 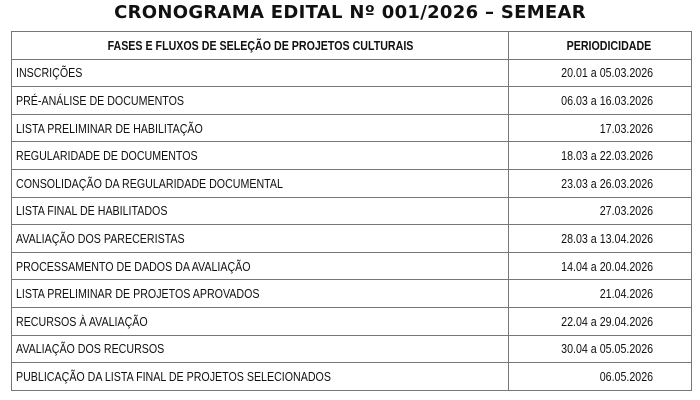 What do you see at coordinates (626, 294) in the screenshot?
I see `period-text: 21.04.2026` at bounding box center [626, 294].